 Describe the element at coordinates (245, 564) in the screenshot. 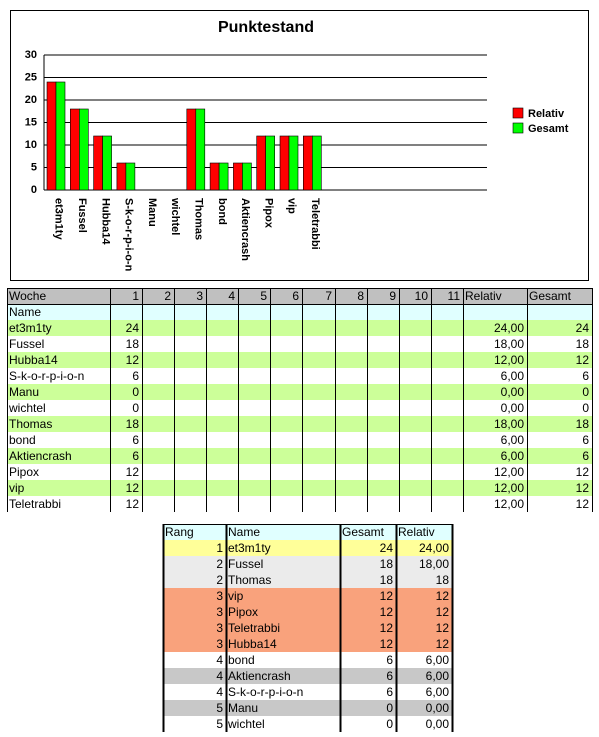

I see `rank-cell: Fussel` at that location.